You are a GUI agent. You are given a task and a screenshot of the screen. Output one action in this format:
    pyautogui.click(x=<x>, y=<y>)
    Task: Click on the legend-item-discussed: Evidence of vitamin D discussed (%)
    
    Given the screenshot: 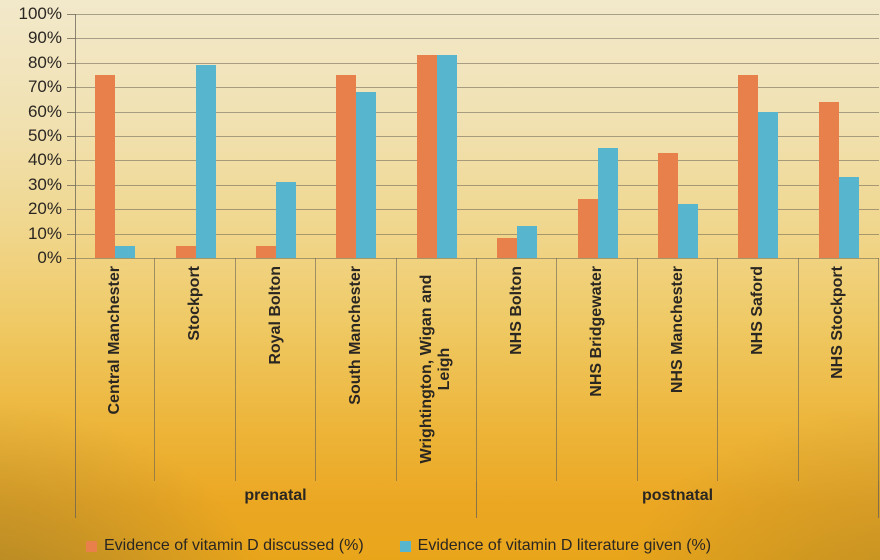 What is the action you would take?
    pyautogui.click(x=225, y=546)
    